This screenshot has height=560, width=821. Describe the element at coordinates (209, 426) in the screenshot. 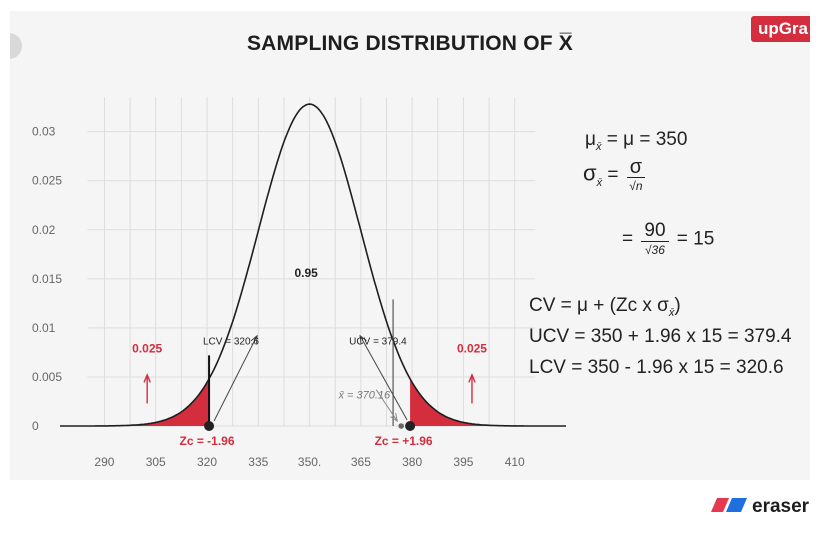

I see `lcv-point` at that location.